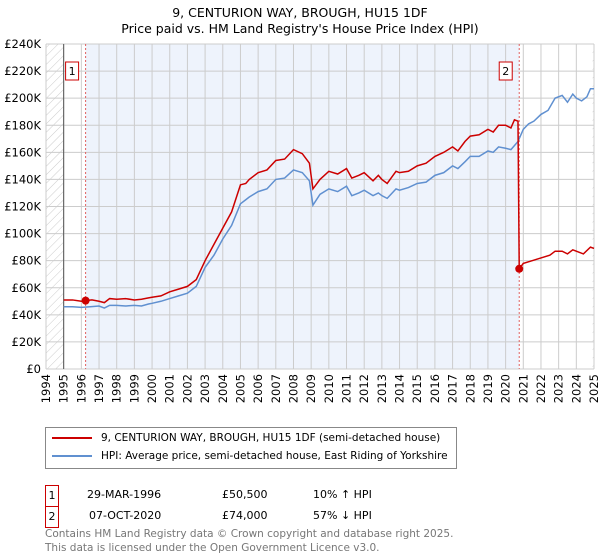  What do you see at coordinates (152, 388) in the screenshot?
I see `x-tick-label: 2000` at bounding box center [152, 388].